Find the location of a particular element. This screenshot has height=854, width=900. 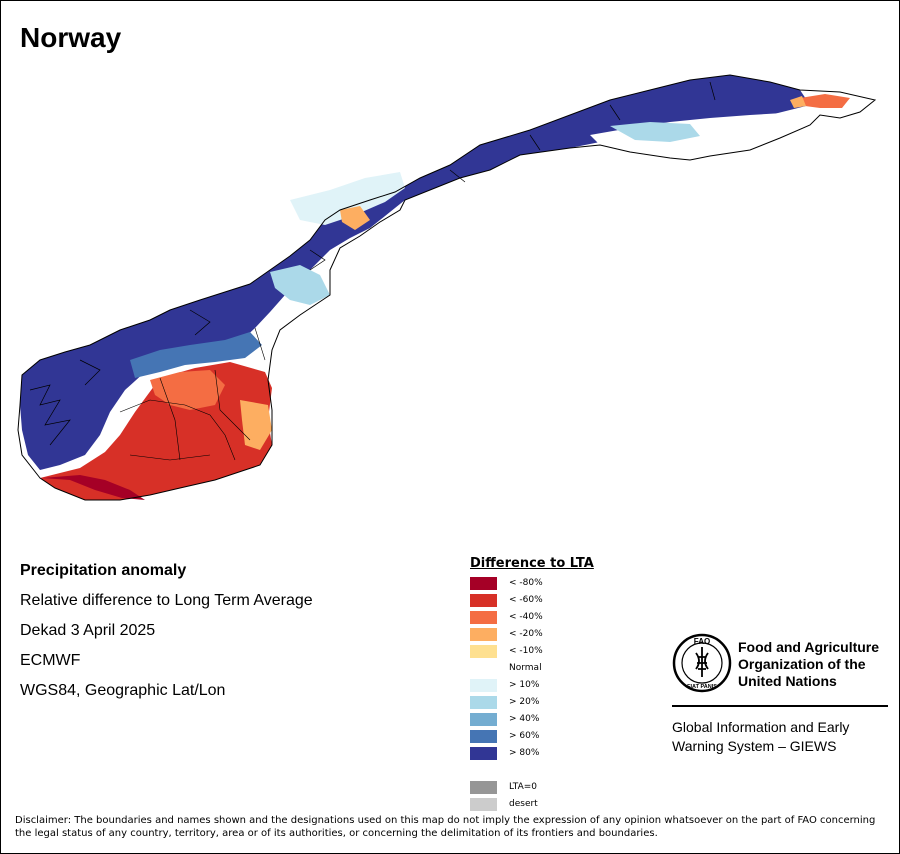

south-deficit-severe is located at coordinates (93, 487).